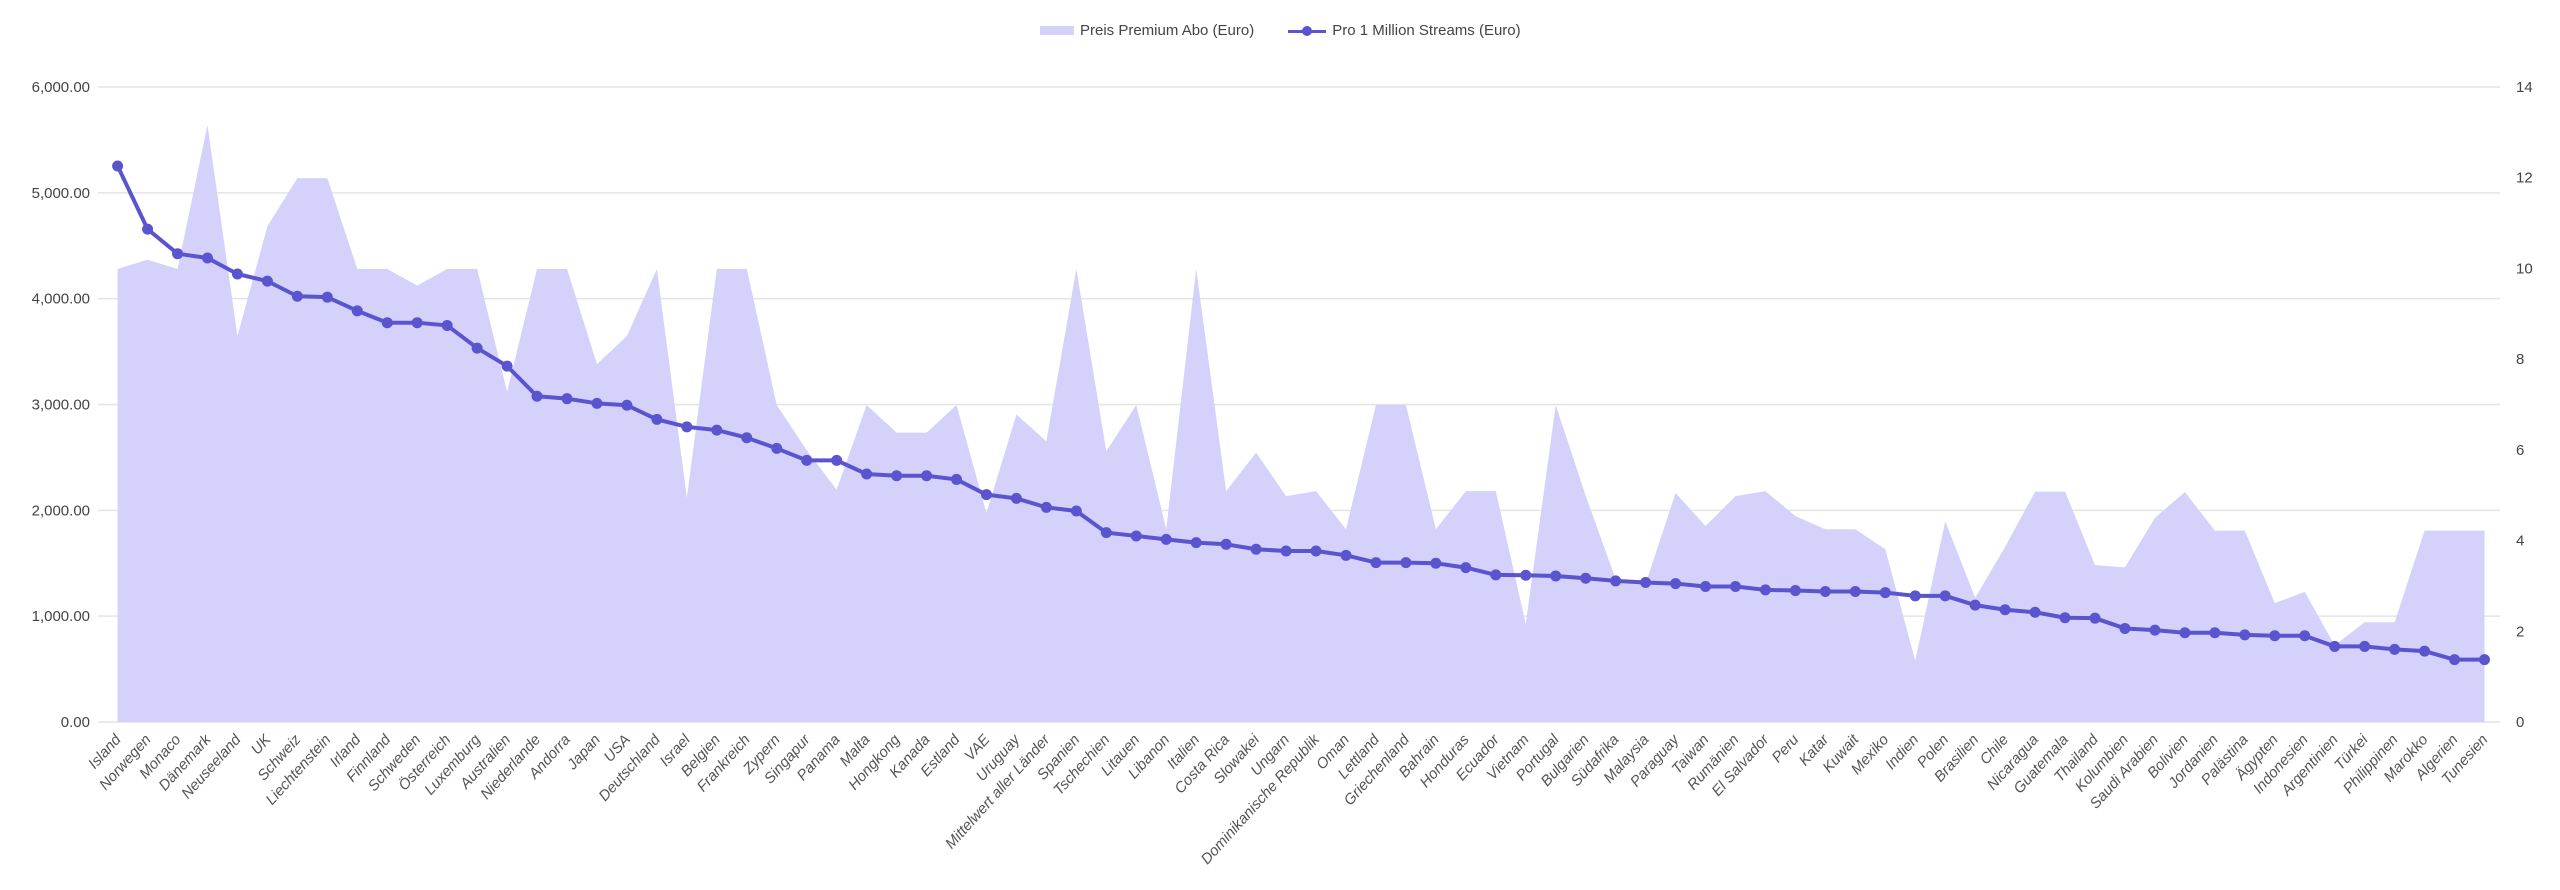 This screenshot has width=2560, height=890. I want to click on left-axis-tick-label: 3,000.00, so click(61, 405).